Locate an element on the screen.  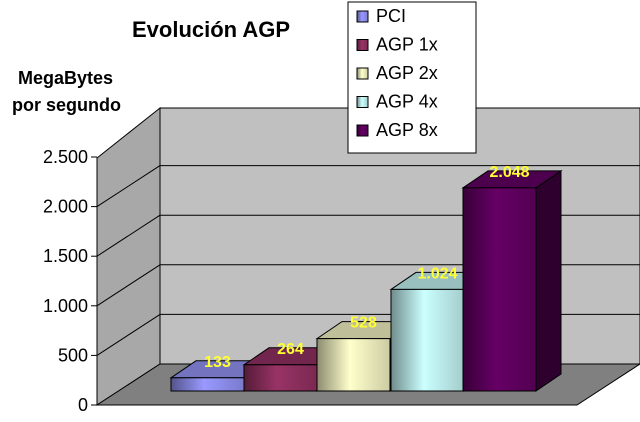
y-tick-label: 500 is located at coordinates (73, 355).